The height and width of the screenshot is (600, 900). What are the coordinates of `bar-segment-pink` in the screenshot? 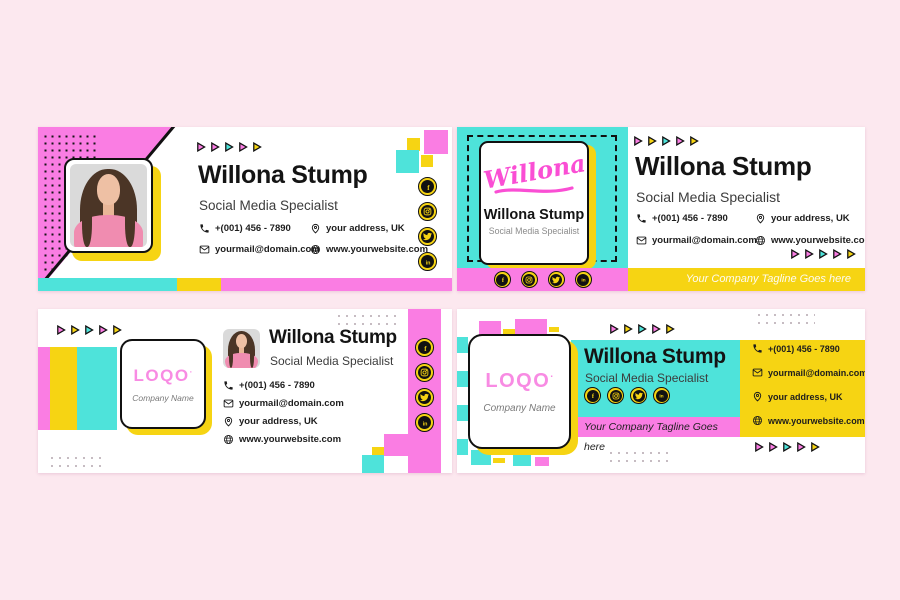 It's located at (336, 284).